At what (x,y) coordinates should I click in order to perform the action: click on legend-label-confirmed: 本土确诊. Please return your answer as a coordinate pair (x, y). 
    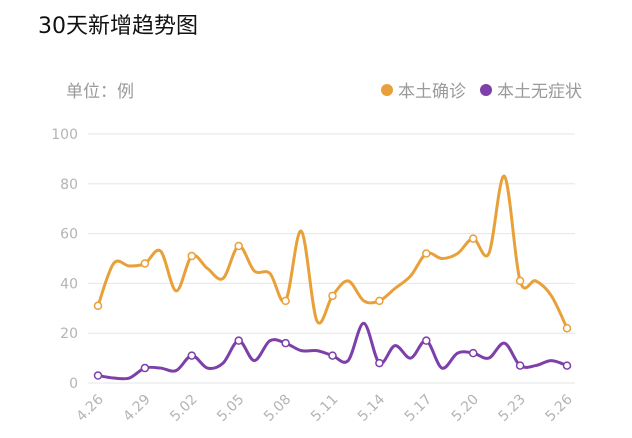
    Looking at the image, I should click on (432, 92).